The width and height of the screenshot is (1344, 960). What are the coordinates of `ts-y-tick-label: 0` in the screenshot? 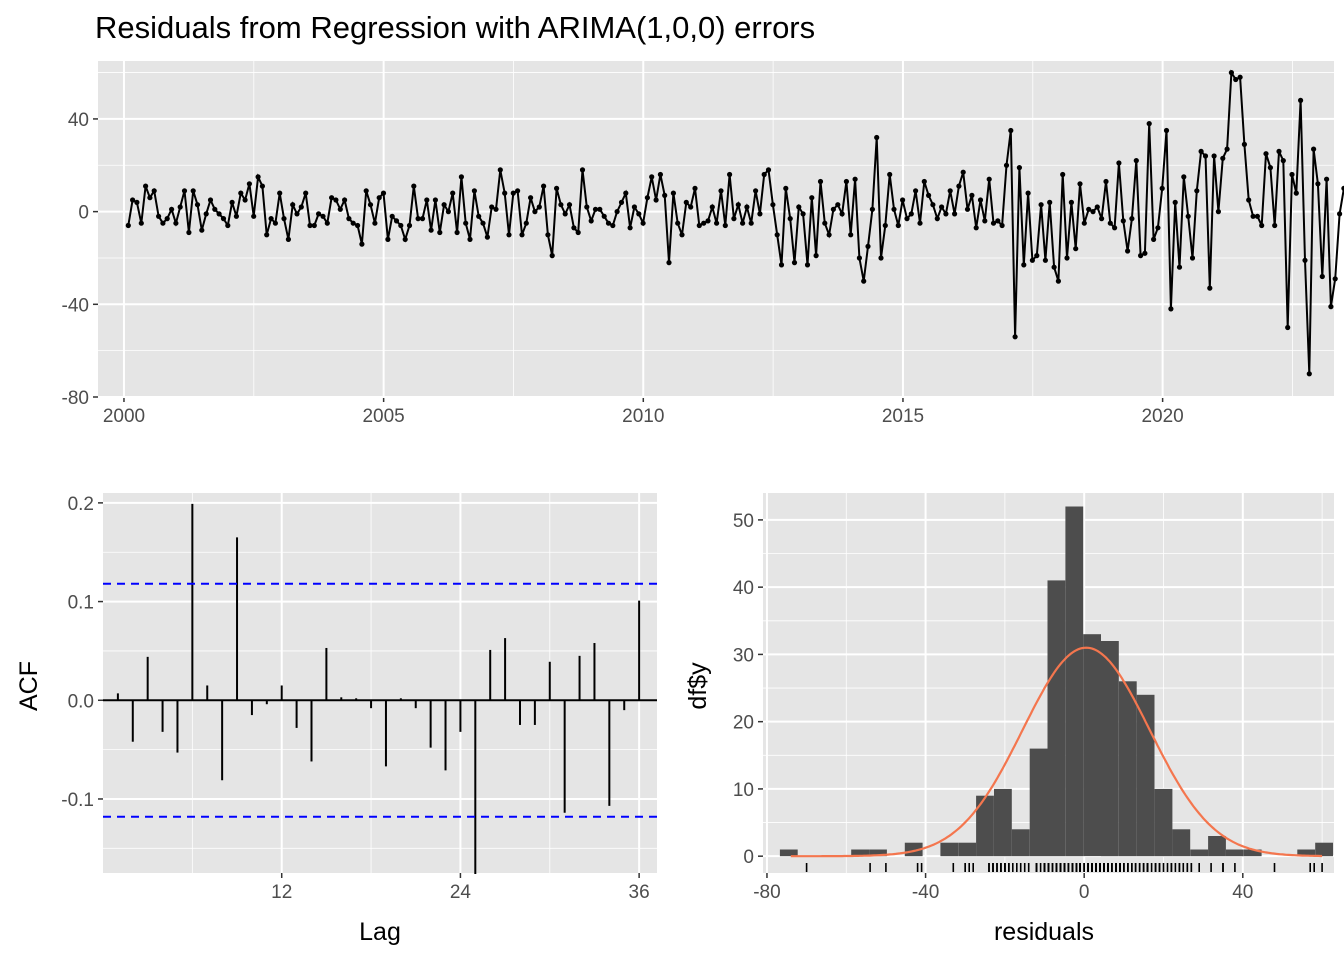 It's located at (83, 213).